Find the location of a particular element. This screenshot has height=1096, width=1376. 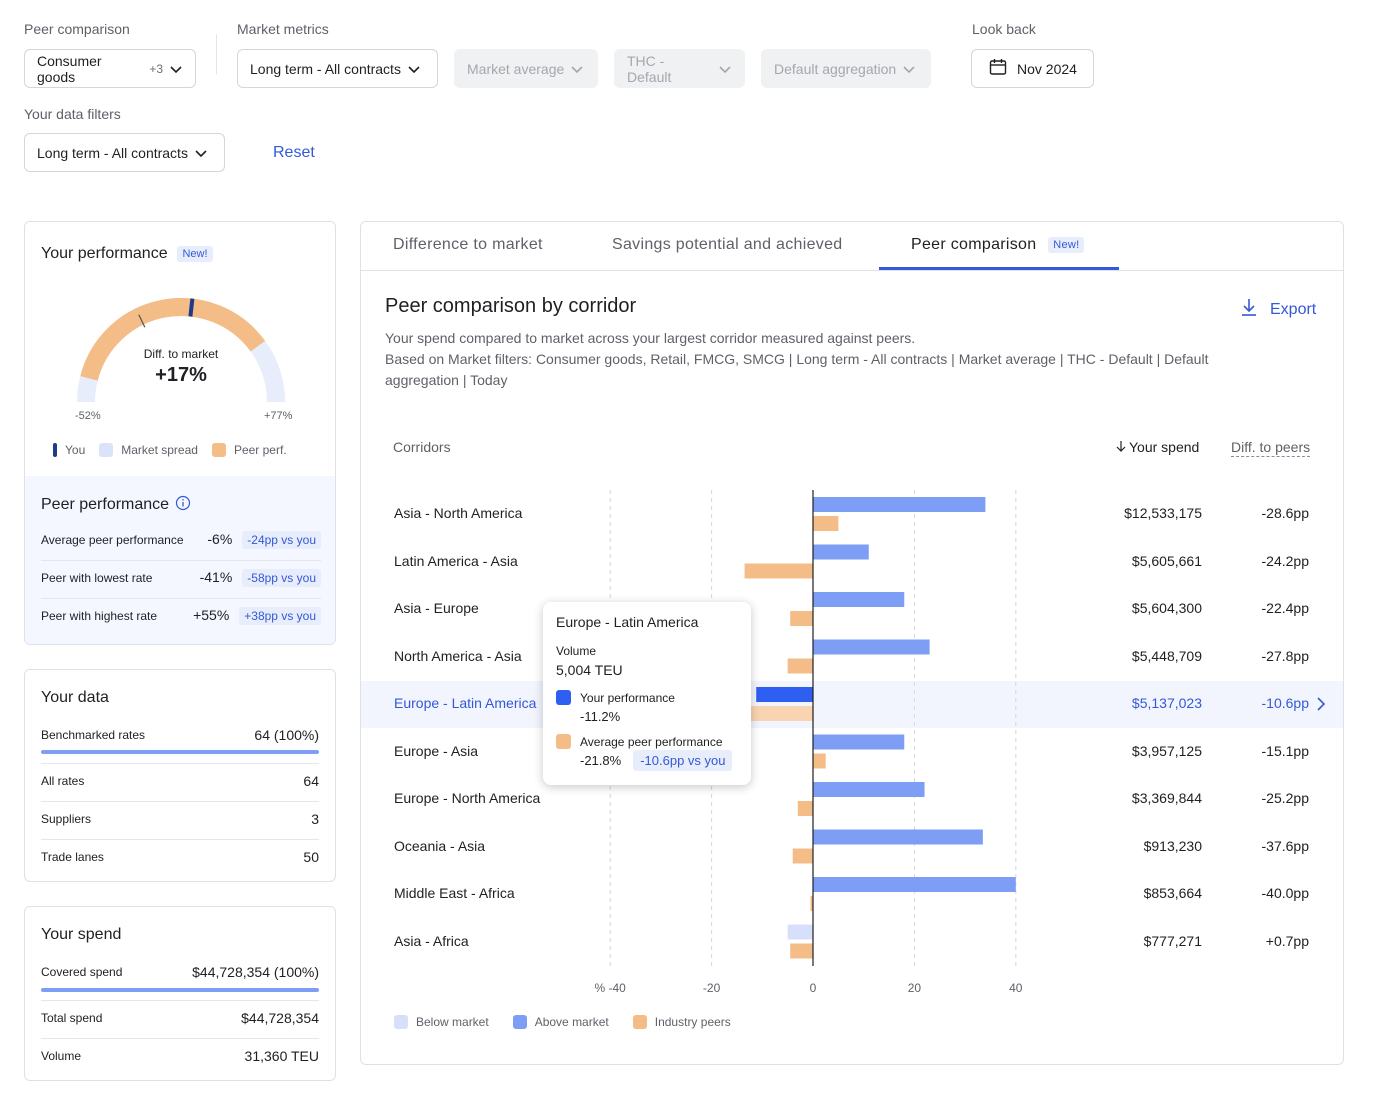

performance-title: Your performance New! is located at coordinates (127, 254).